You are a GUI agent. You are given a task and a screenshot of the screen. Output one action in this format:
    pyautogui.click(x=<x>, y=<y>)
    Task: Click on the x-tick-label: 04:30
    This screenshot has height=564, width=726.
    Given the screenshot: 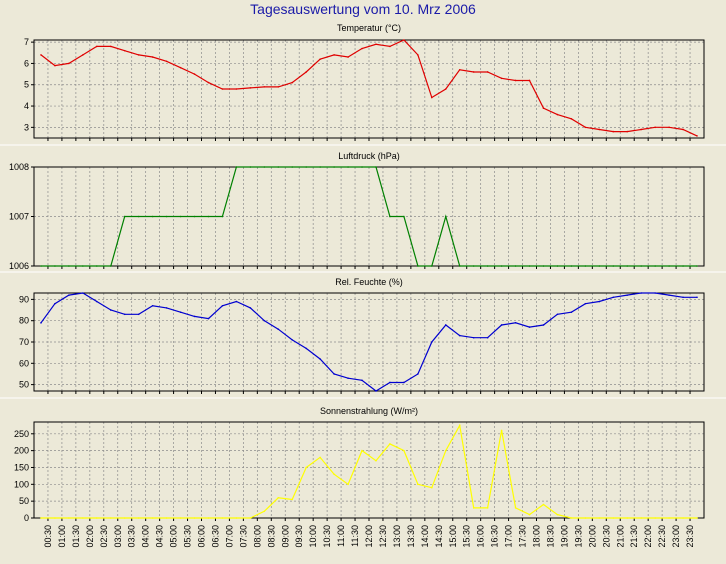 What is the action you would take?
    pyautogui.click(x=160, y=536)
    